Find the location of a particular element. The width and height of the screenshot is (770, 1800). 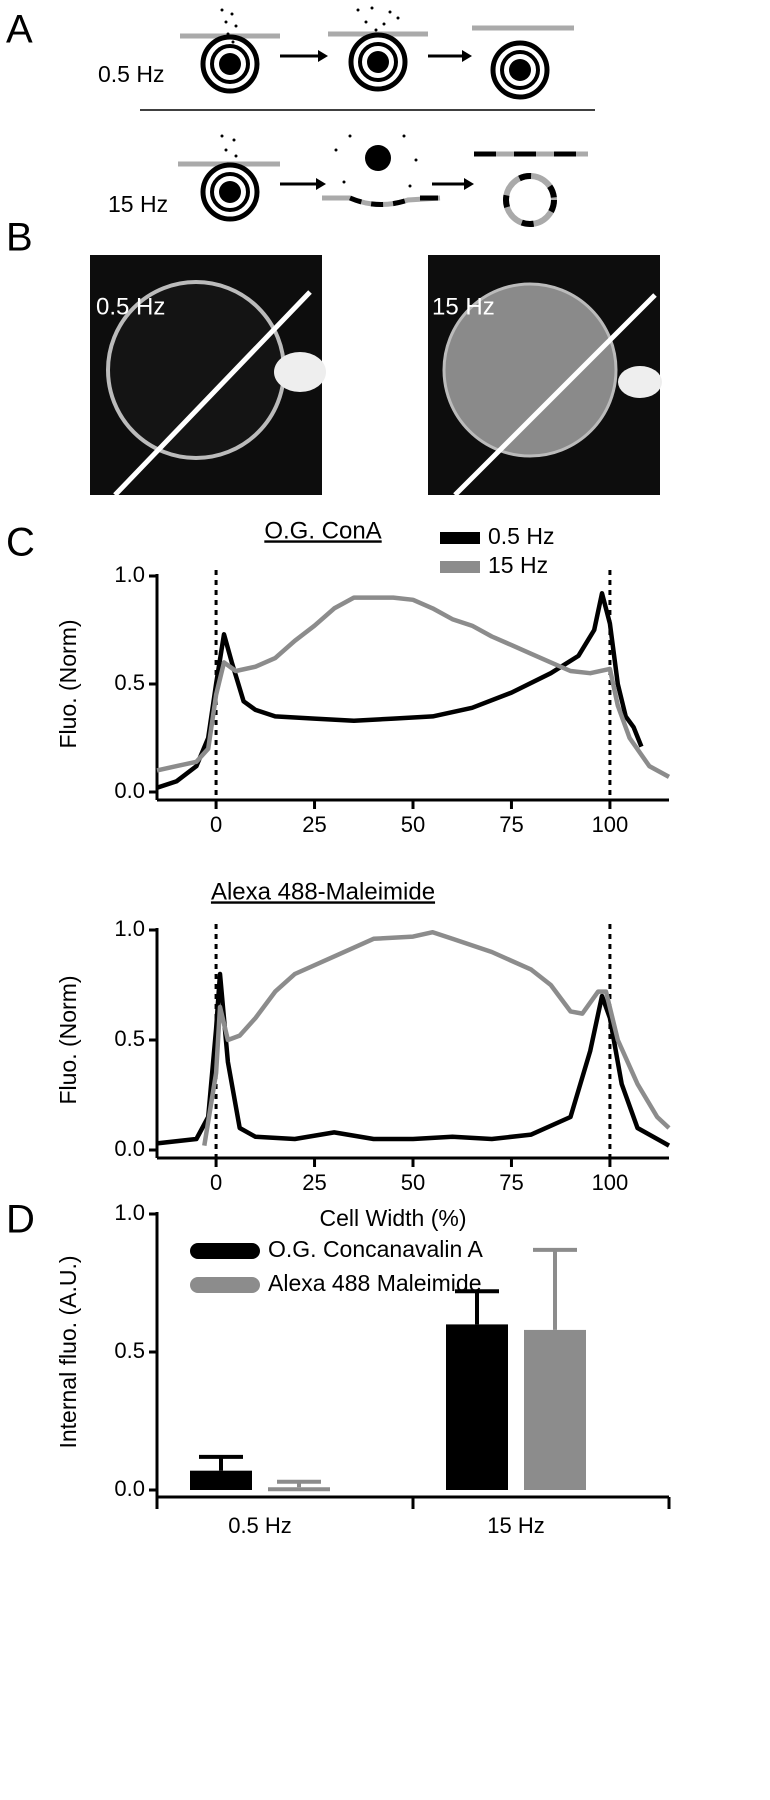

schematic: 0.5 Hz 15 Hz is located at coordinates (346, 116).